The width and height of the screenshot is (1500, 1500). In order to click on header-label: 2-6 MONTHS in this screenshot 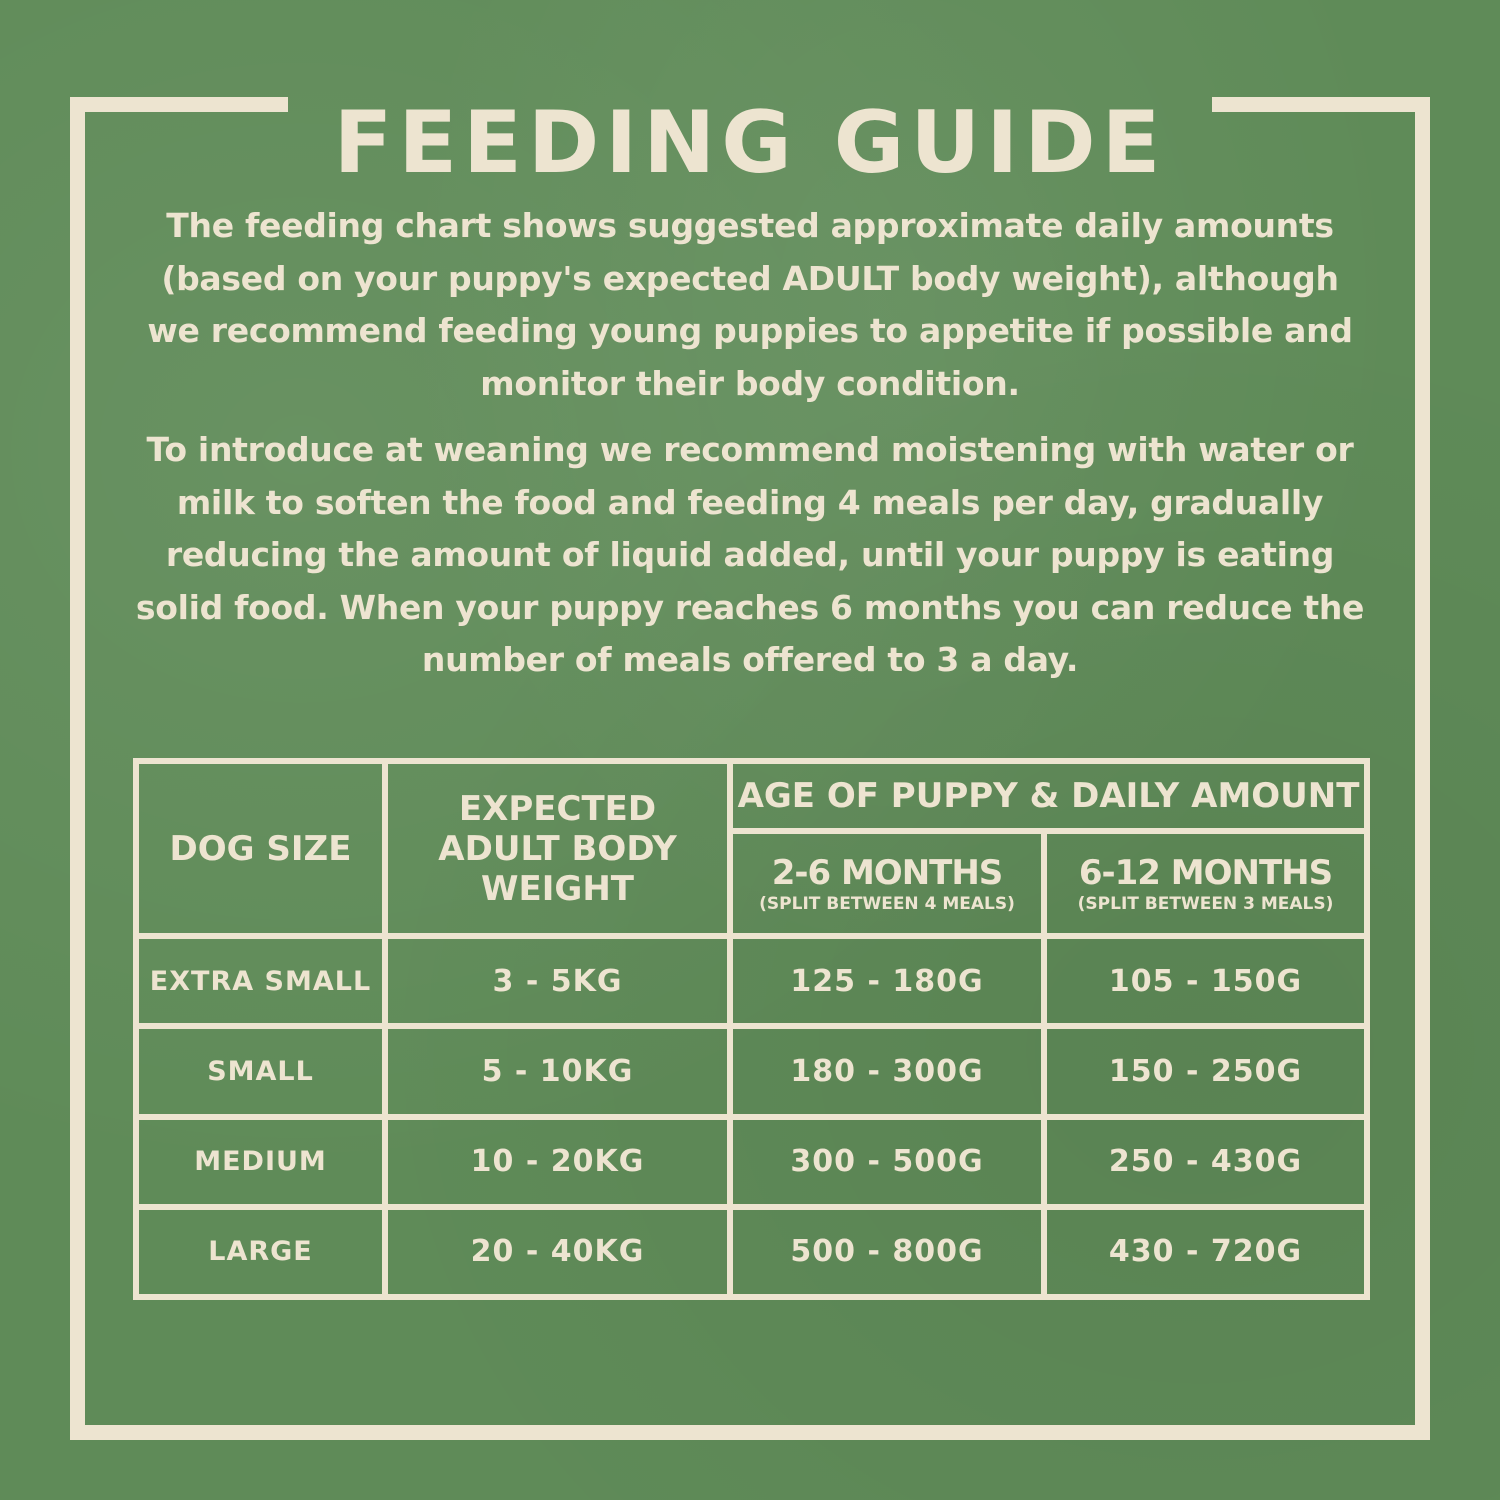, I will do `click(887, 872)`.